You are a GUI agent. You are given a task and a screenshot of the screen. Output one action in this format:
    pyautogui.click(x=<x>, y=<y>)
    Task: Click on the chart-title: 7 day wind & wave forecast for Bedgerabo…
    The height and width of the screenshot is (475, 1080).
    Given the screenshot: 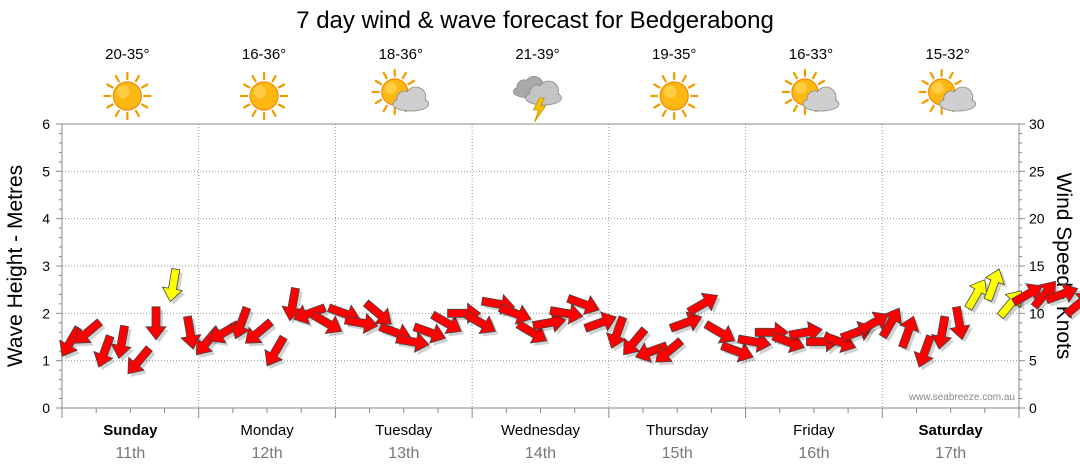 What is the action you would take?
    pyautogui.click(x=535, y=20)
    